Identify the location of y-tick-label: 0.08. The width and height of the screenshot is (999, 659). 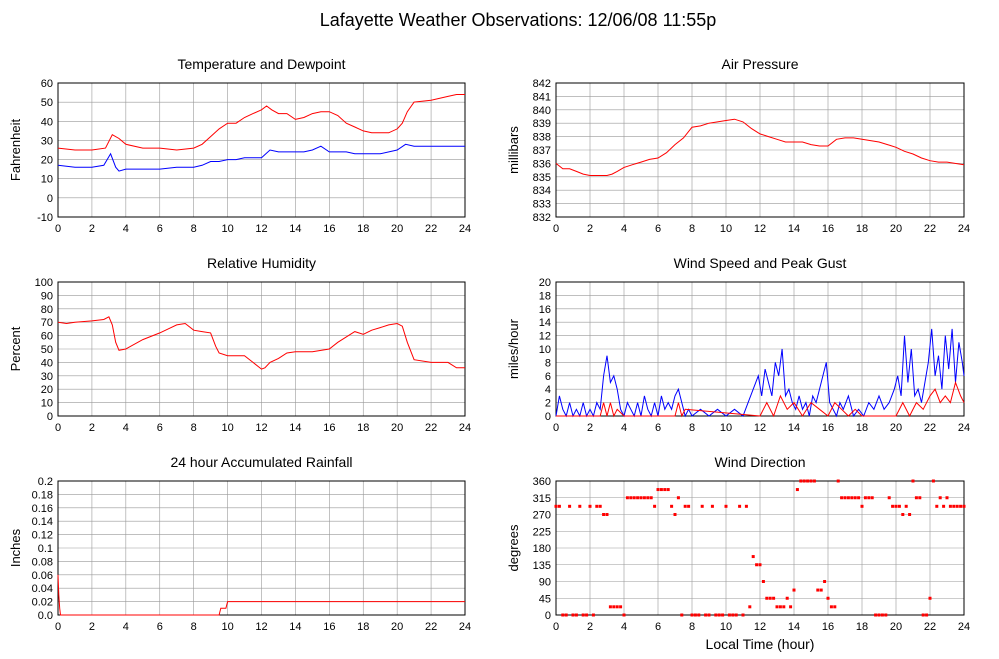
(42, 562).